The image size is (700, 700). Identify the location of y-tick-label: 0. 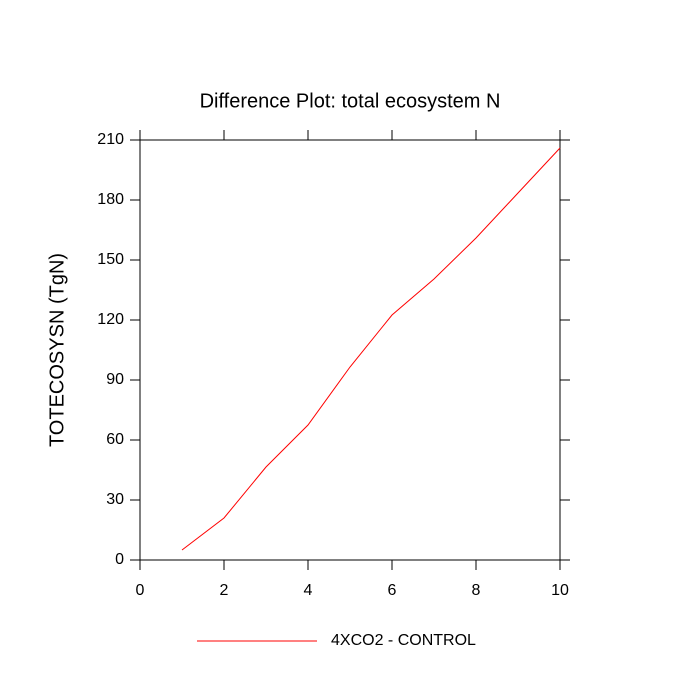
(119, 559).